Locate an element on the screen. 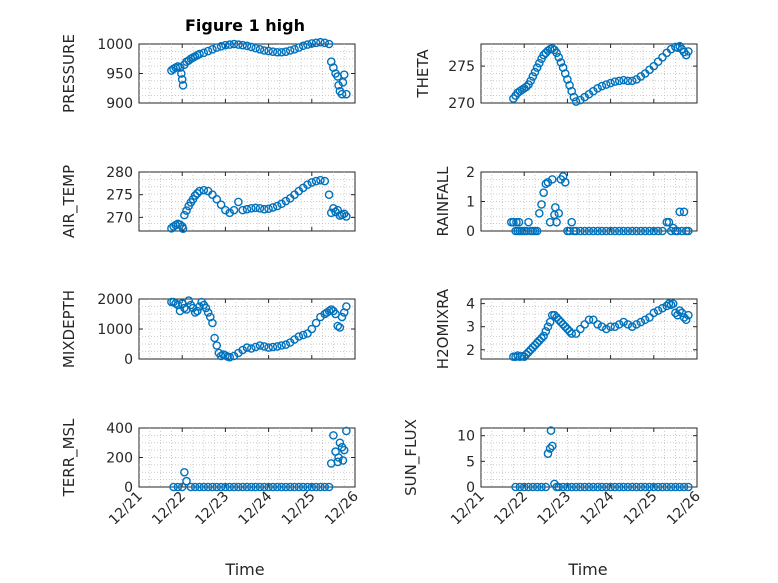 This screenshot has width=778, height=583. y-tick-label: 2000 is located at coordinates (115, 300).